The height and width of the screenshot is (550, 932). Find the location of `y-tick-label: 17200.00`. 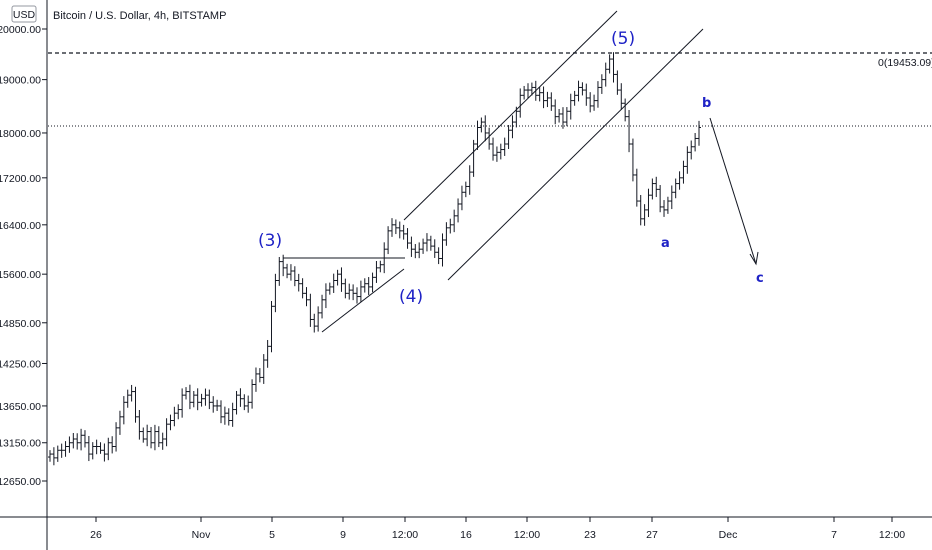

y-tick-label: 17200.00 is located at coordinates (20, 179).